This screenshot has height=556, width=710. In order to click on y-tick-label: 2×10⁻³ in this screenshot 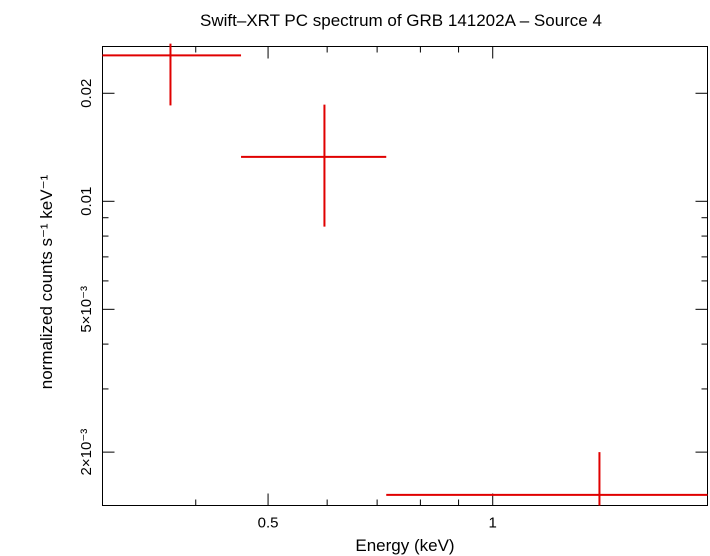, I will do `click(86, 452)`.